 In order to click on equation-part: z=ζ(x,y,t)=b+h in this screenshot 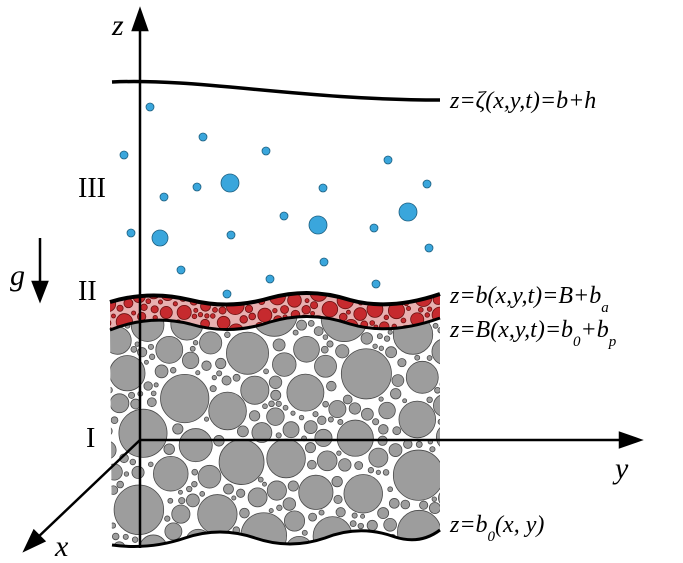, I will do `click(522, 101)`.